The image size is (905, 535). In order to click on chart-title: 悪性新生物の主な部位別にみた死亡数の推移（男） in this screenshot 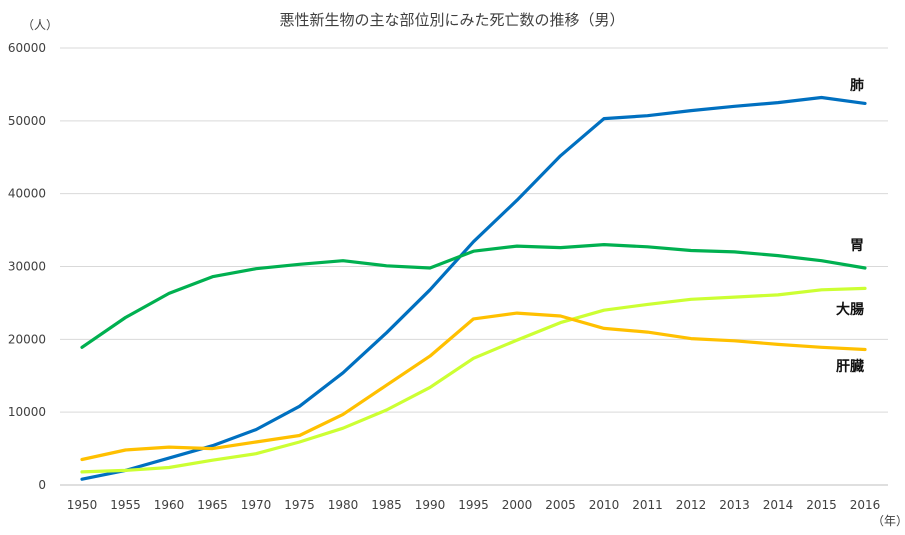, I will do `click(451, 20)`.